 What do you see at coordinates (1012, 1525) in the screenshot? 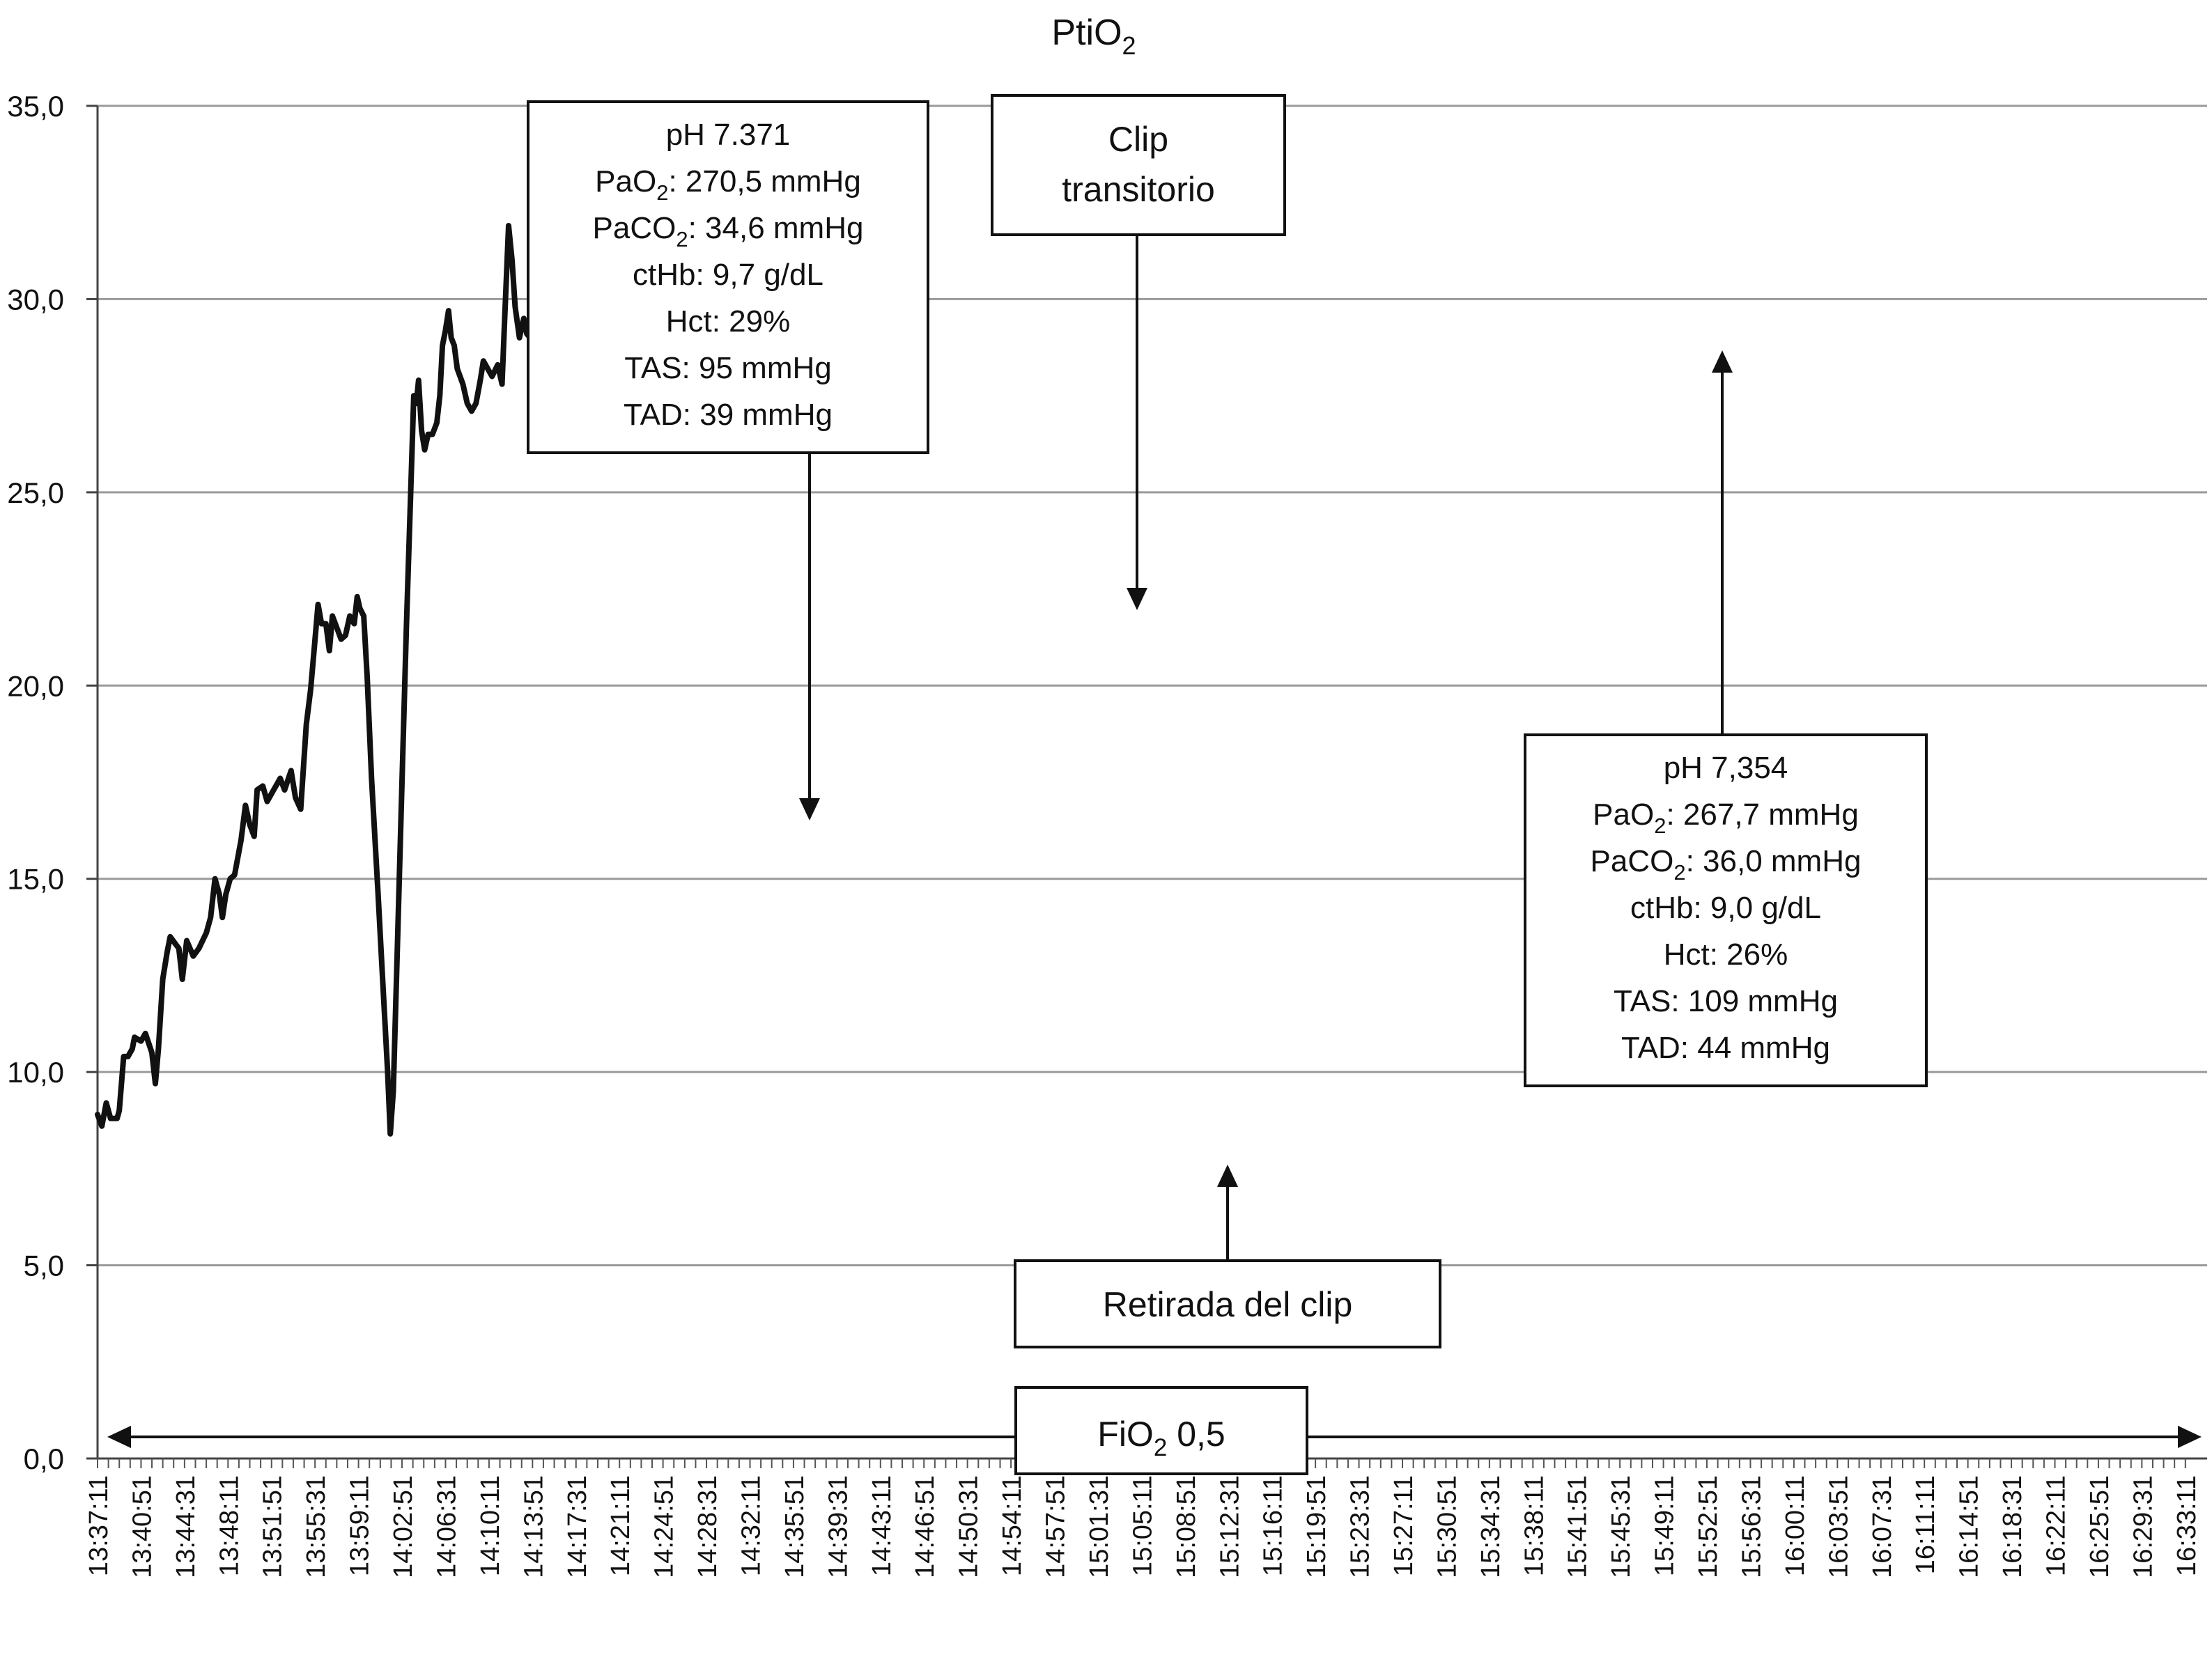
I see `x-tick-label: 14:54:11` at bounding box center [1012, 1525].